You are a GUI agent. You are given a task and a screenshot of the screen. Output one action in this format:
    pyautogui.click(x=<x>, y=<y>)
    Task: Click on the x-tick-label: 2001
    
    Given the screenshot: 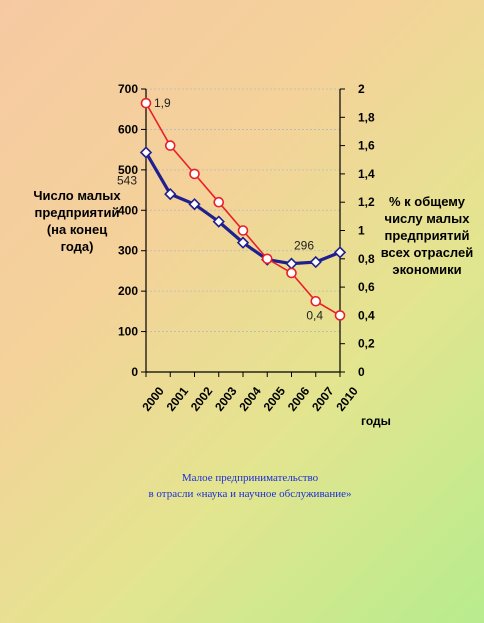 What is the action you would take?
    pyautogui.click(x=178, y=399)
    